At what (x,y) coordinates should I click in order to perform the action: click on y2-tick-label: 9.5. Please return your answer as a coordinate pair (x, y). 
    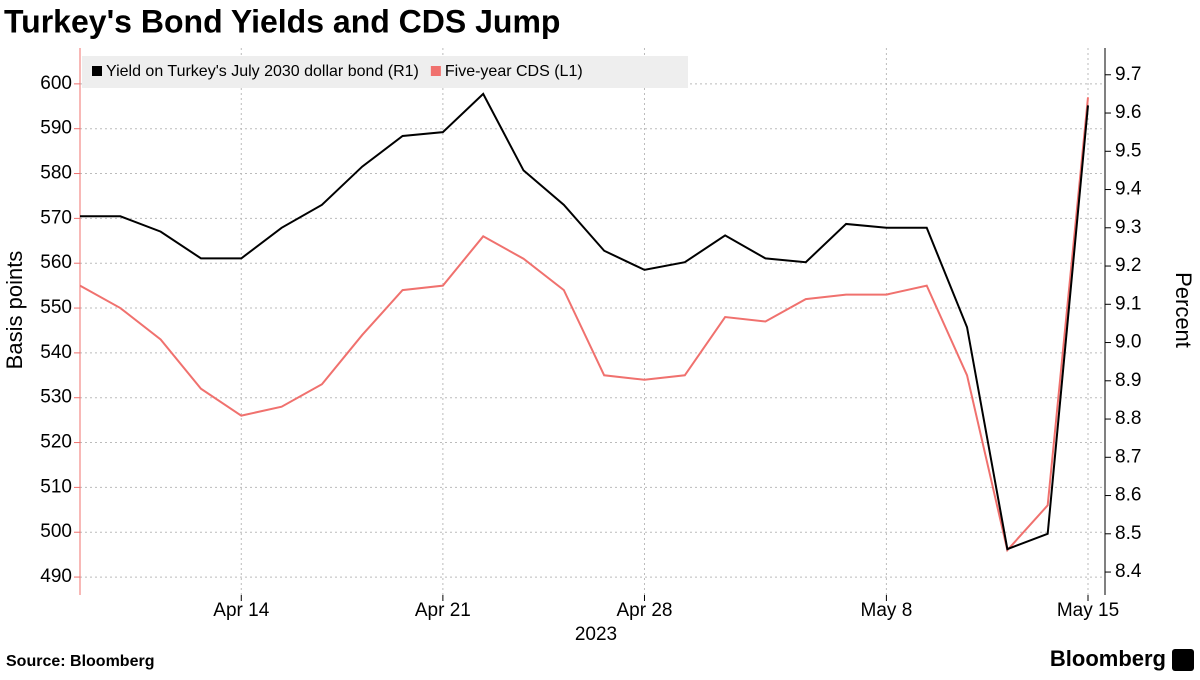
    Looking at the image, I should click on (1128, 150).